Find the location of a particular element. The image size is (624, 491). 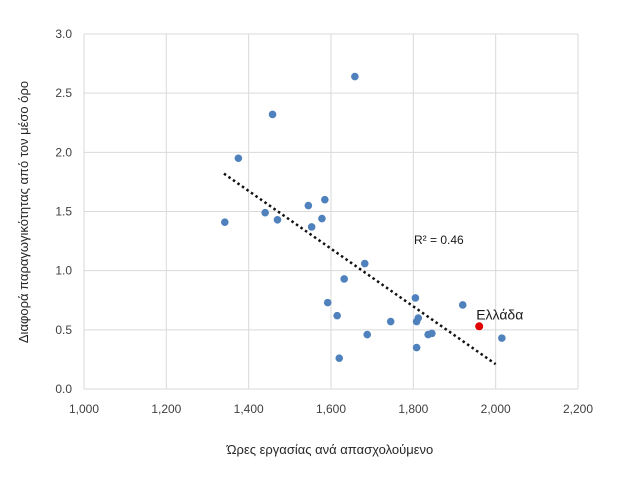

y-tick-label: 1.5 is located at coordinates (63, 212).